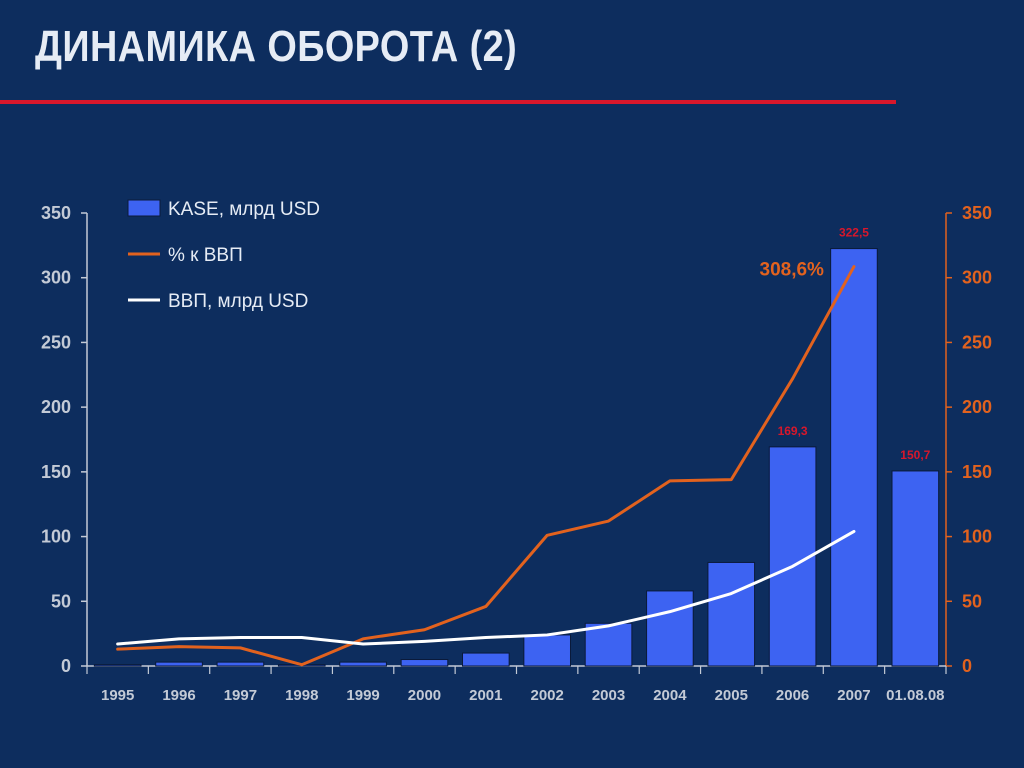 The width and height of the screenshot is (1024, 768). What do you see at coordinates (792, 270) in the screenshot?
I see `pct-gdp-end-label: 308,6%` at bounding box center [792, 270].